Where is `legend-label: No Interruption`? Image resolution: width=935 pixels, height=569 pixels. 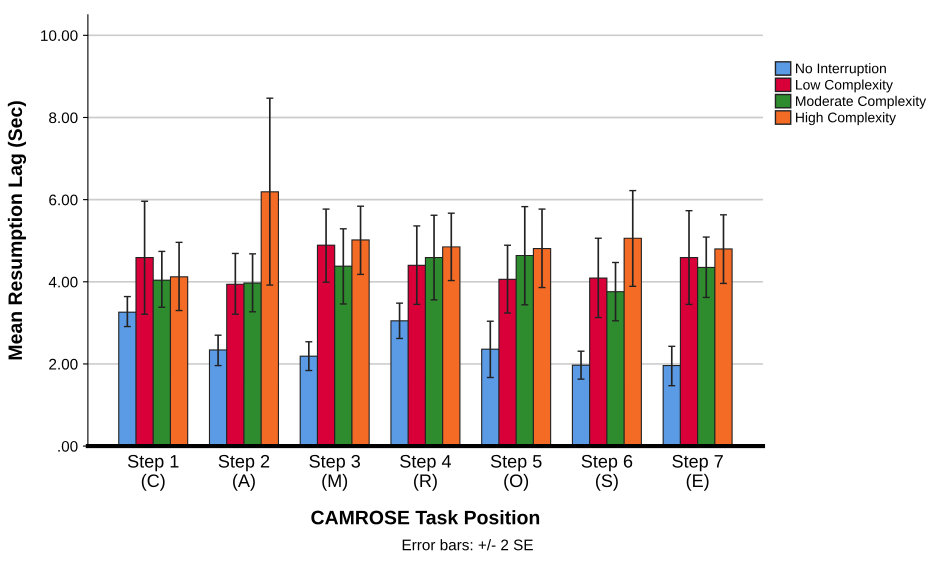
legend-label: No Interruption is located at coordinates (841, 69).